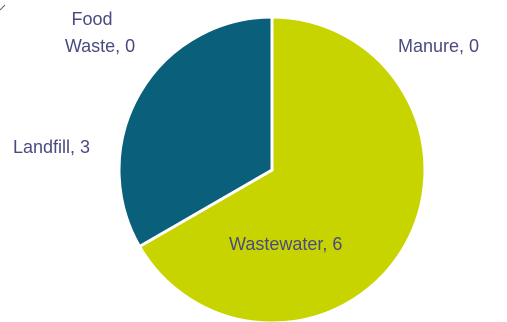  Describe the element at coordinates (3, 7) in the screenshot. I see `leader-line` at that location.